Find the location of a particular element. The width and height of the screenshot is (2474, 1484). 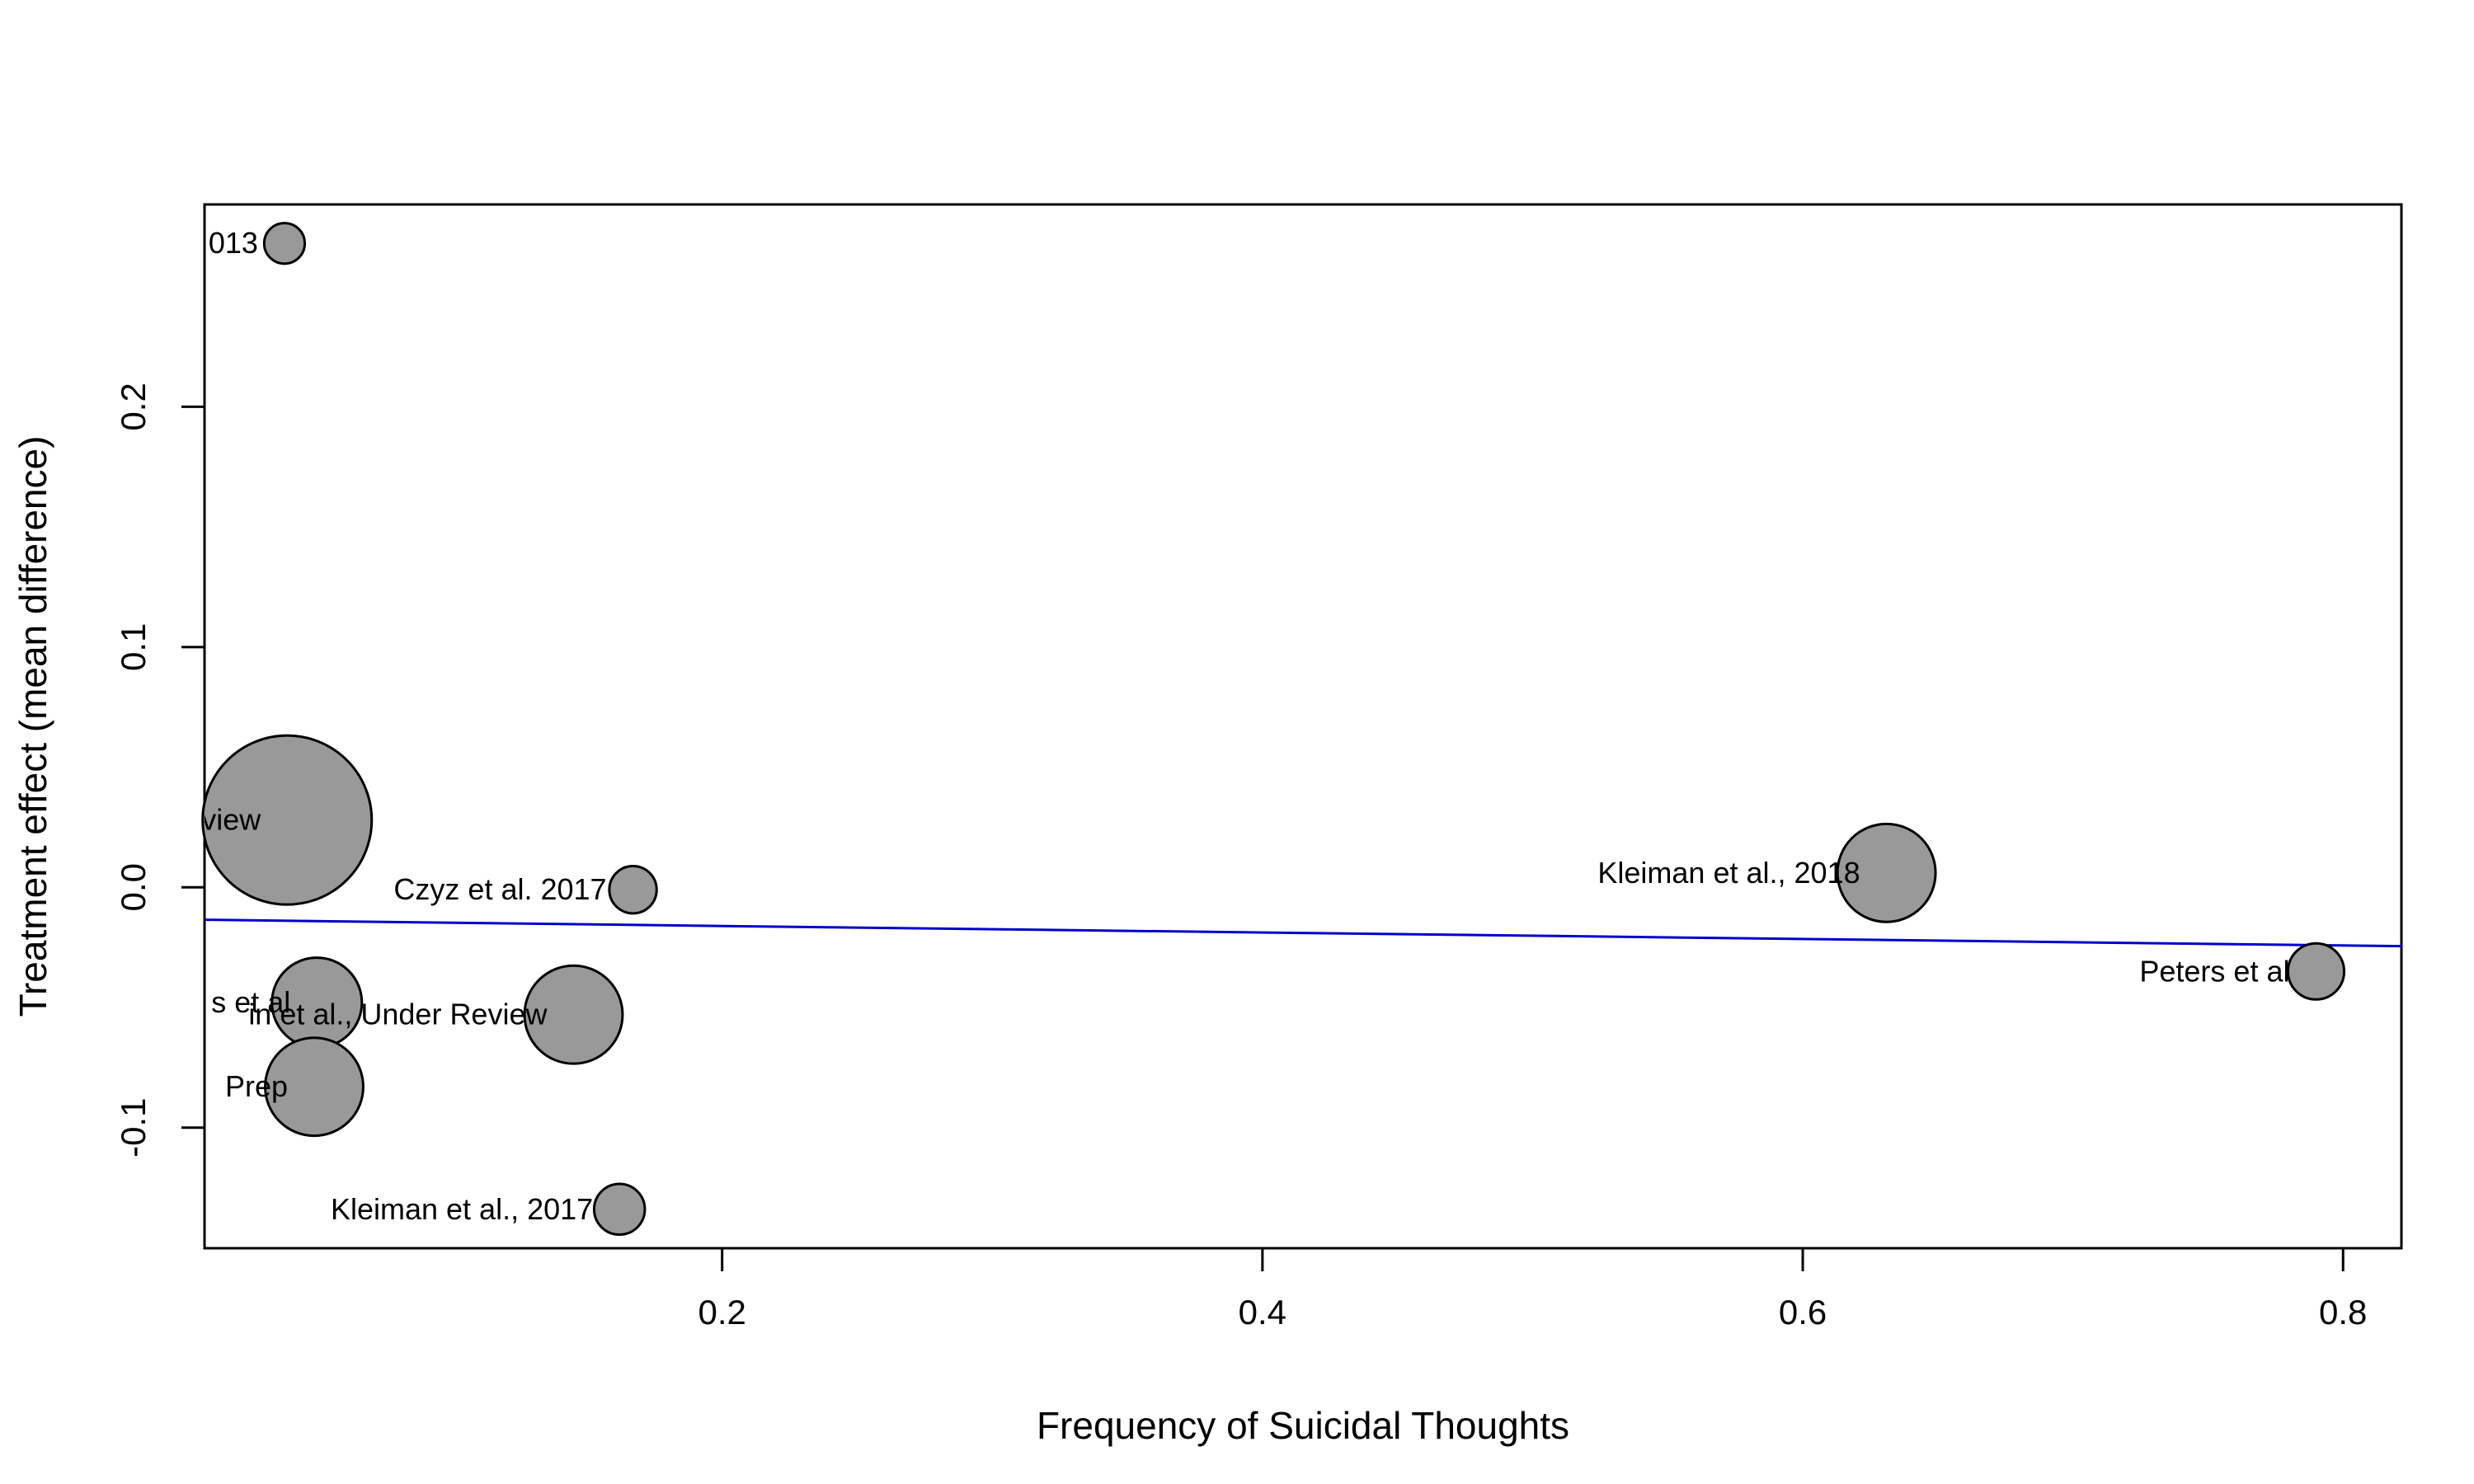

y-tick-label: 0.1 is located at coordinates (133, 647).